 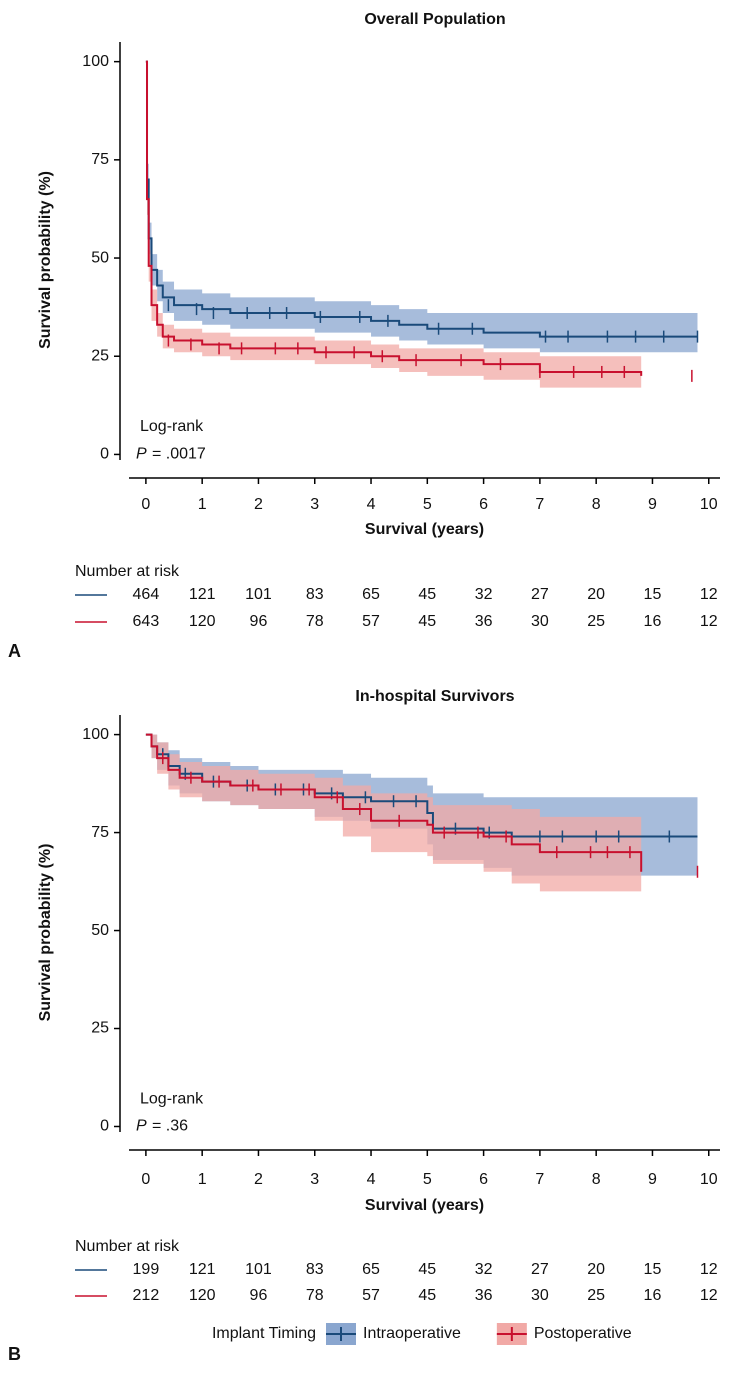 What do you see at coordinates (412, 1333) in the screenshot?
I see `legend-label: Intraoperative` at bounding box center [412, 1333].